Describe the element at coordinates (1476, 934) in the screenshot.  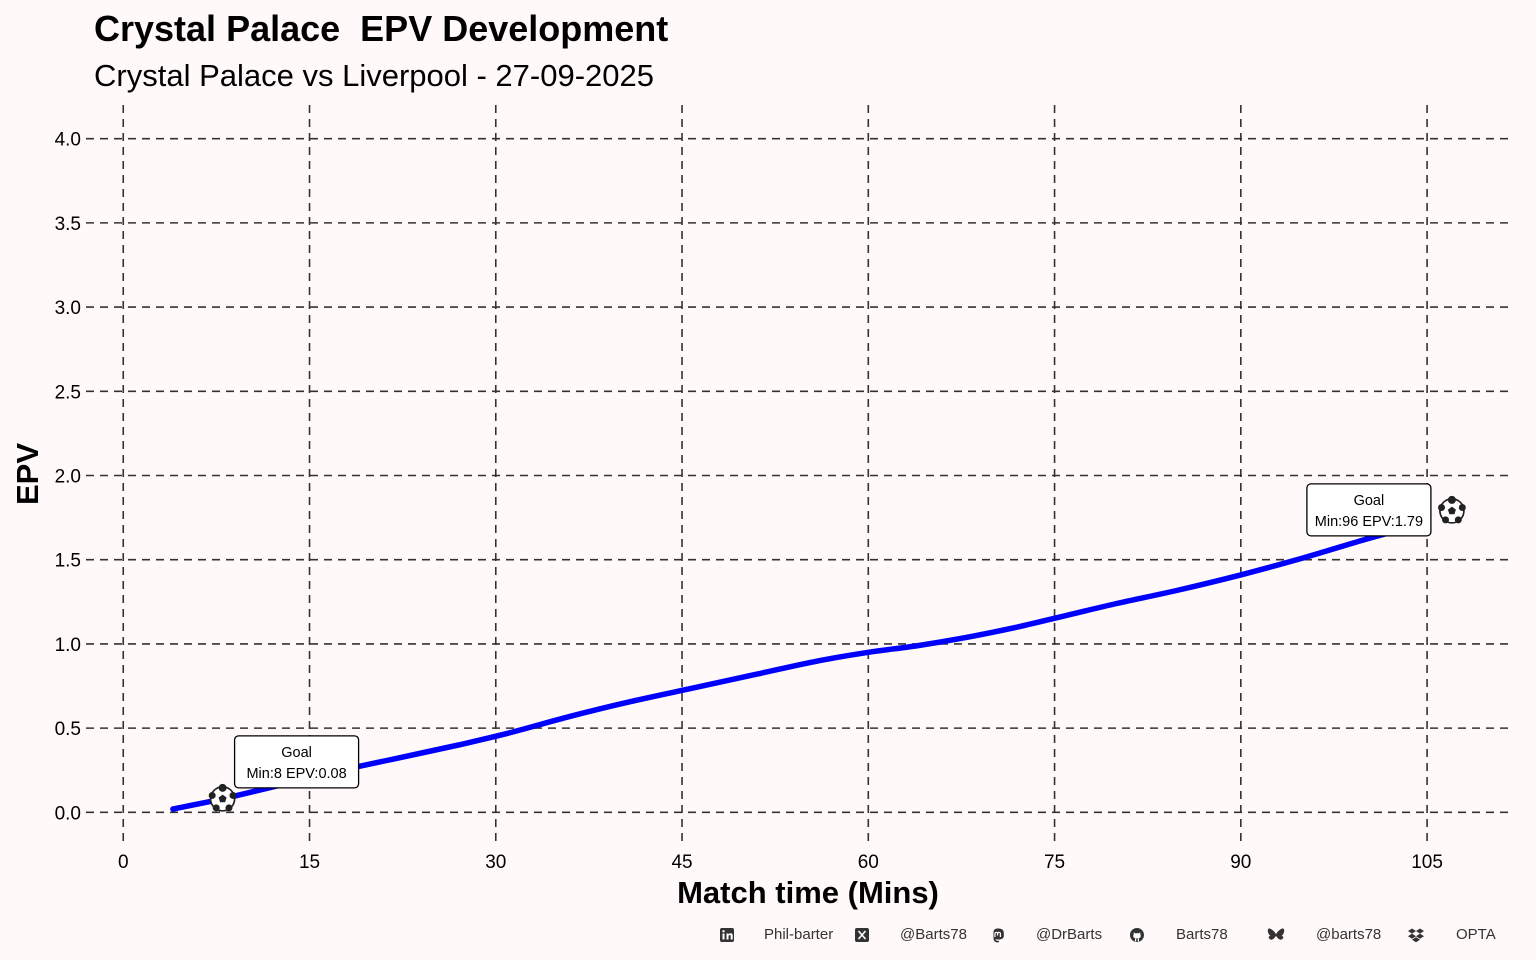
I see `footer-source-text: OPTA` at that location.